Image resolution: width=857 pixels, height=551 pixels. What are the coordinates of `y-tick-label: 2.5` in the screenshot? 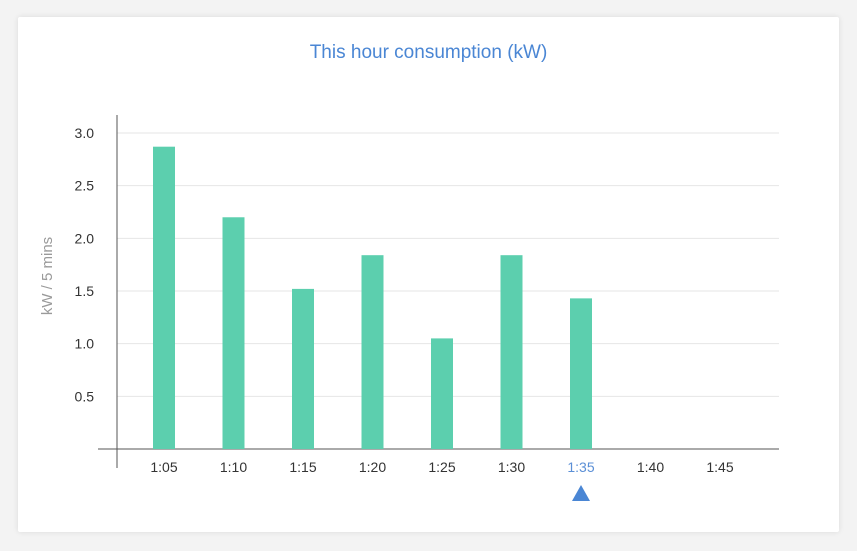 It's located at (85, 186).